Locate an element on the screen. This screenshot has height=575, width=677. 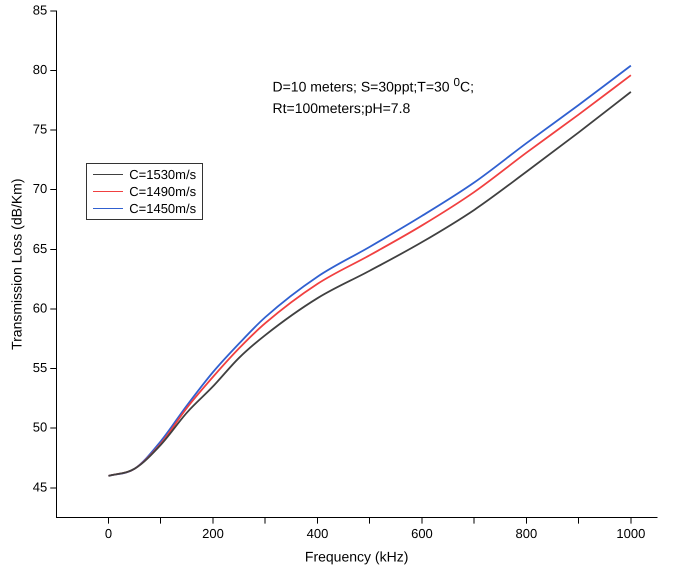
y-tick-label: 65 is located at coordinates (40, 248).